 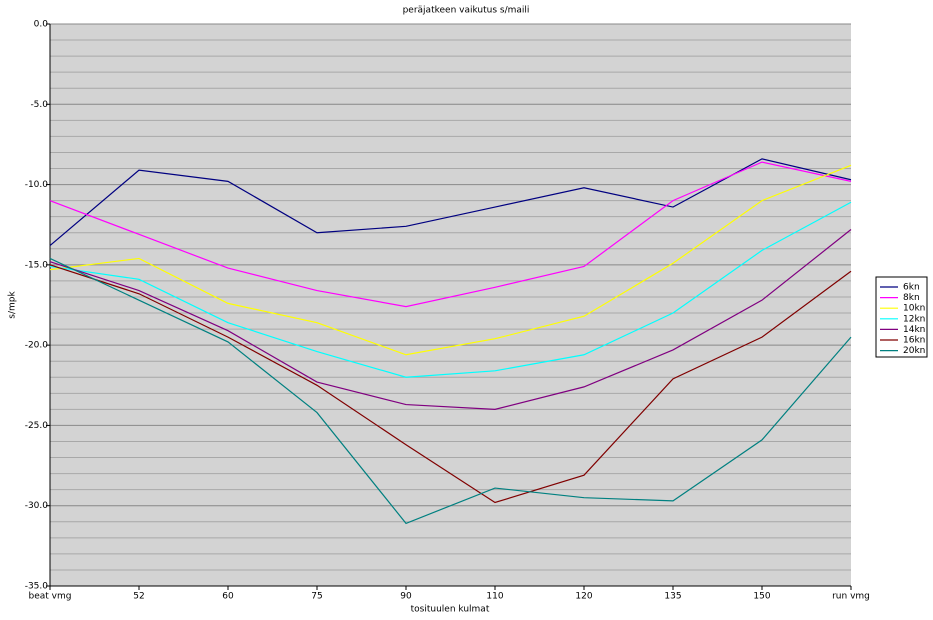 I want to click on x-tick-label: beat vmg, so click(x=50, y=597).